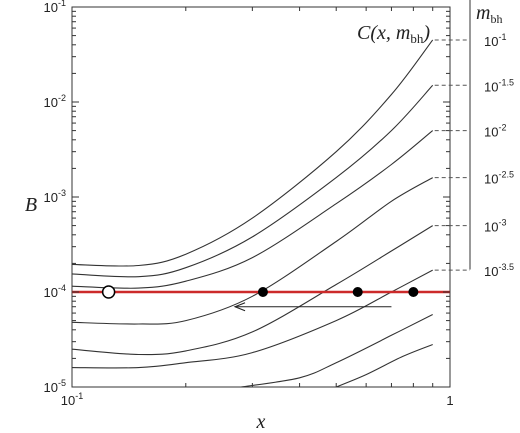 This screenshot has height=433, width=520. Describe the element at coordinates (474, 139) in the screenshot. I see `right-axis: 10-1 10-1.5 10-2 10-2.5 10-3 10-3.5 mbh` at that location.